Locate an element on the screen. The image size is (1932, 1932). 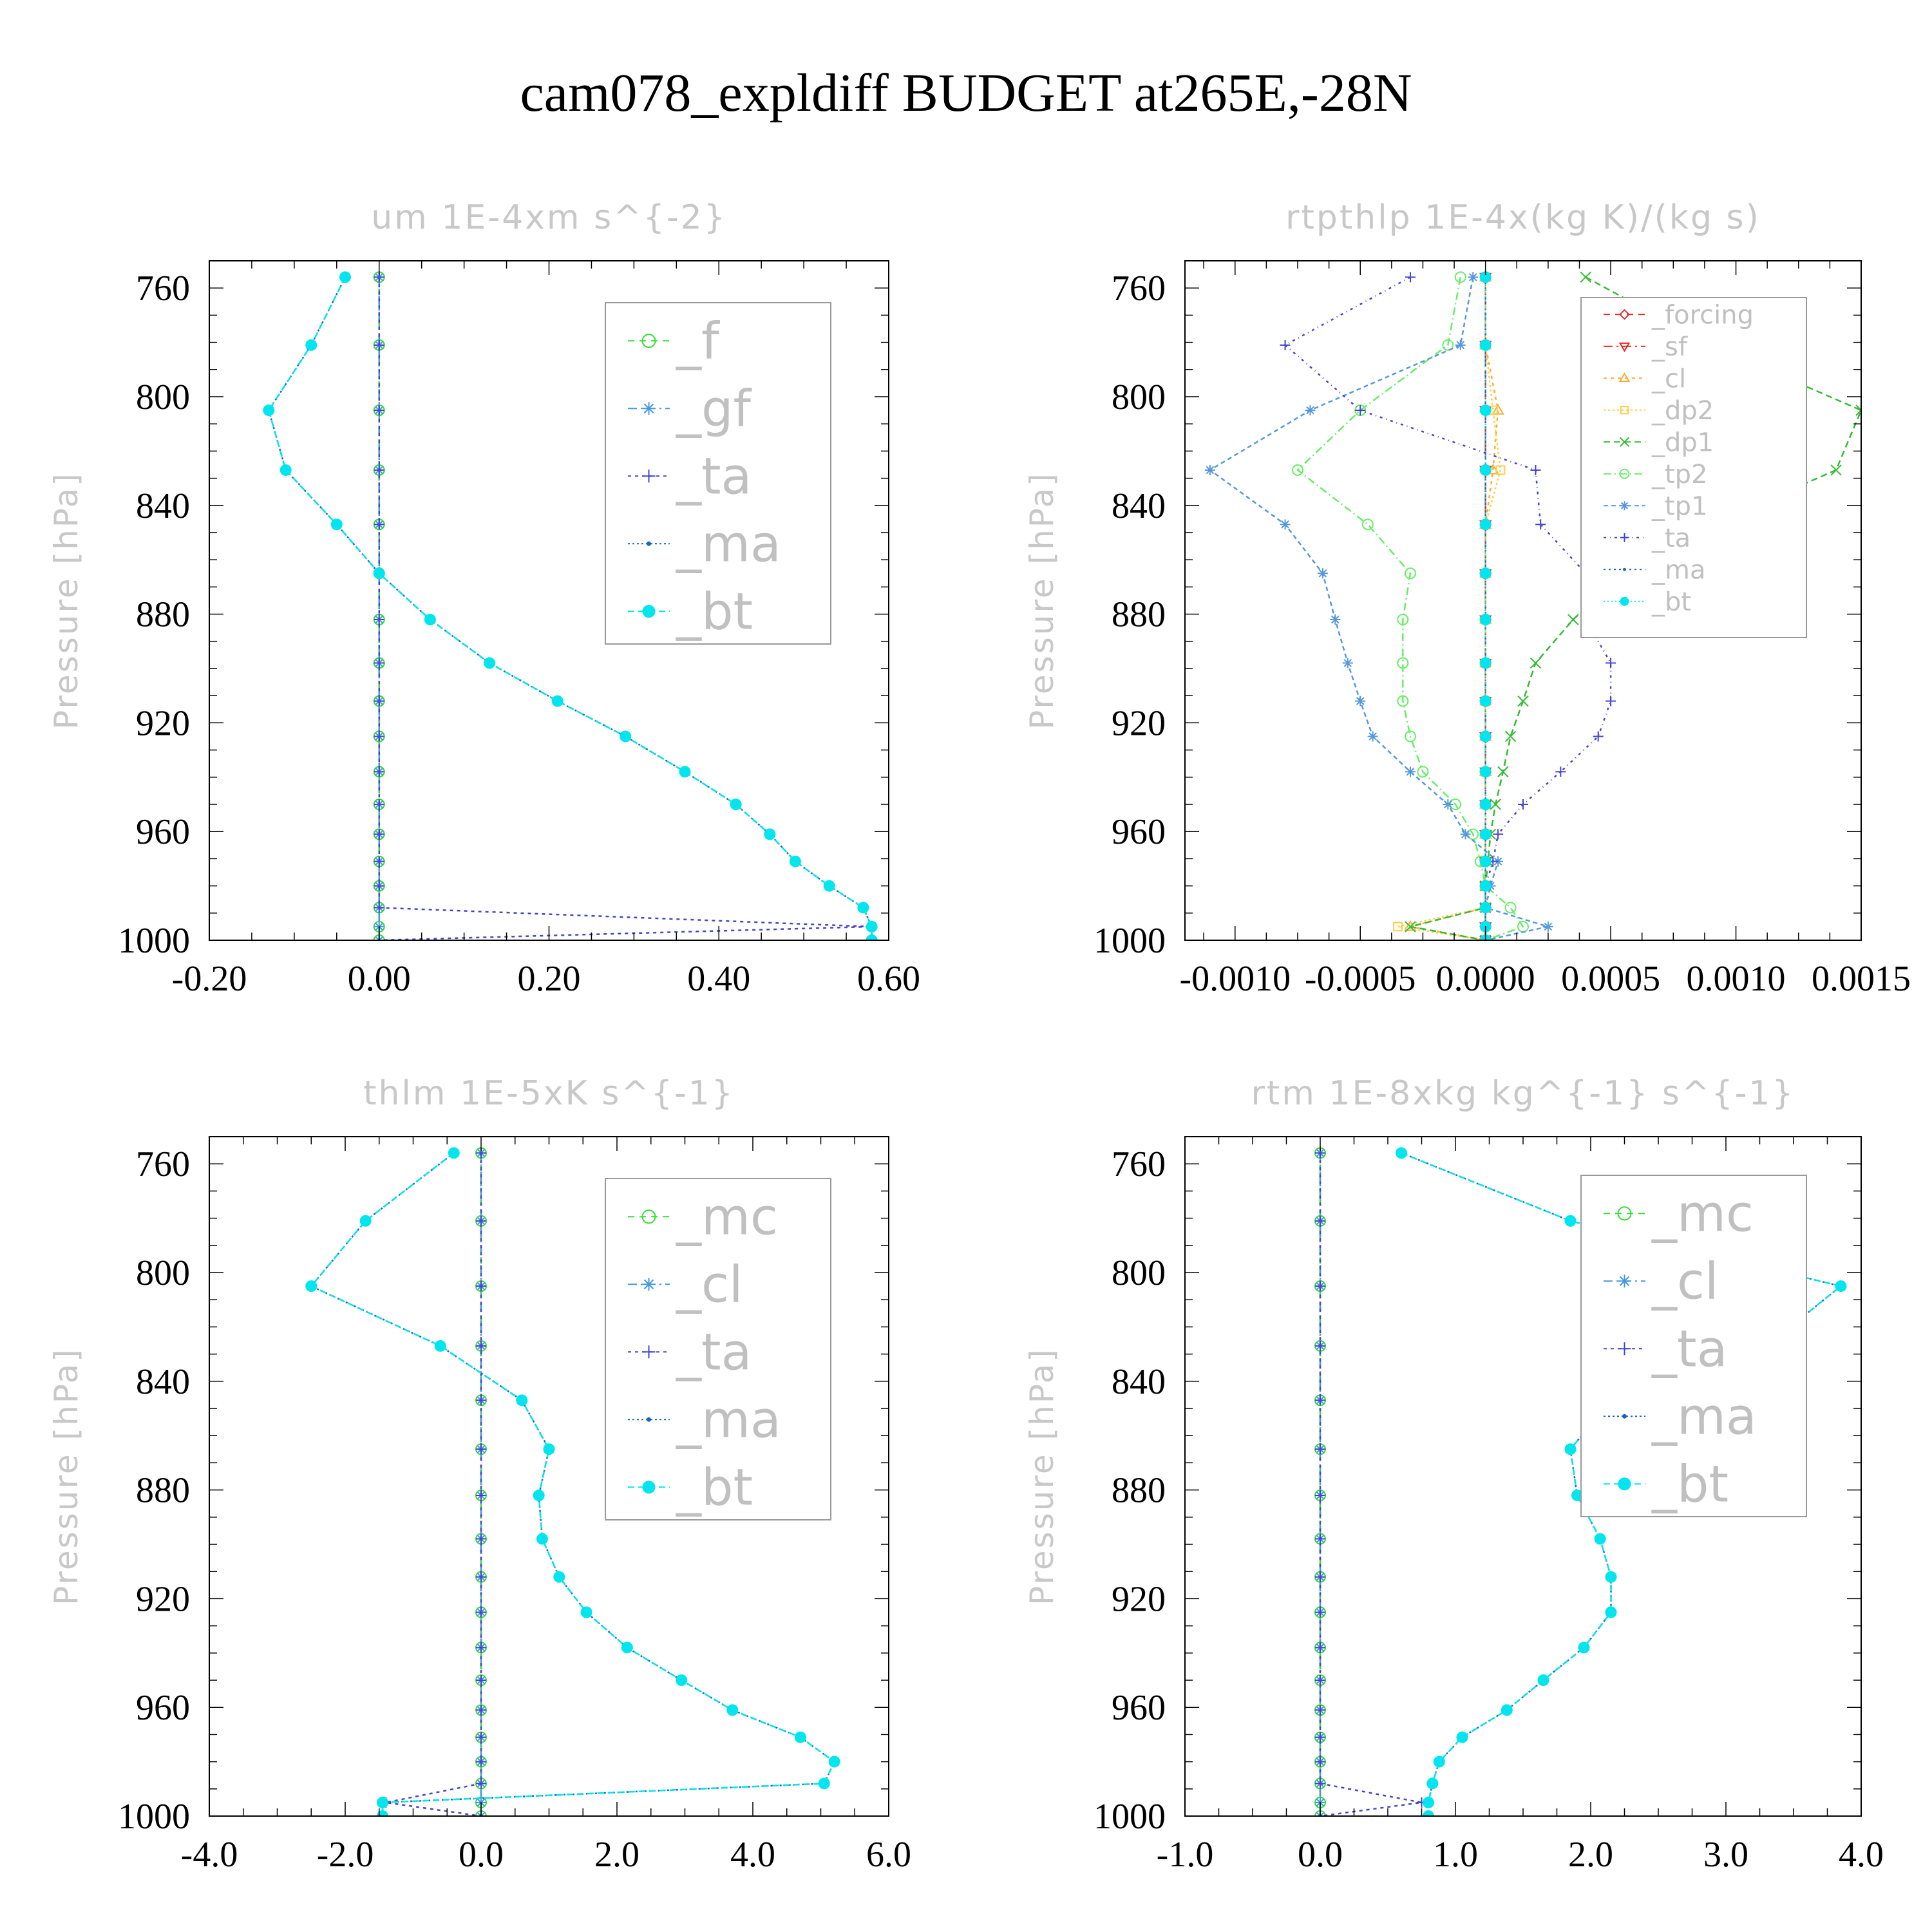
x-tick-label: 0.0 is located at coordinates (1320, 1855).